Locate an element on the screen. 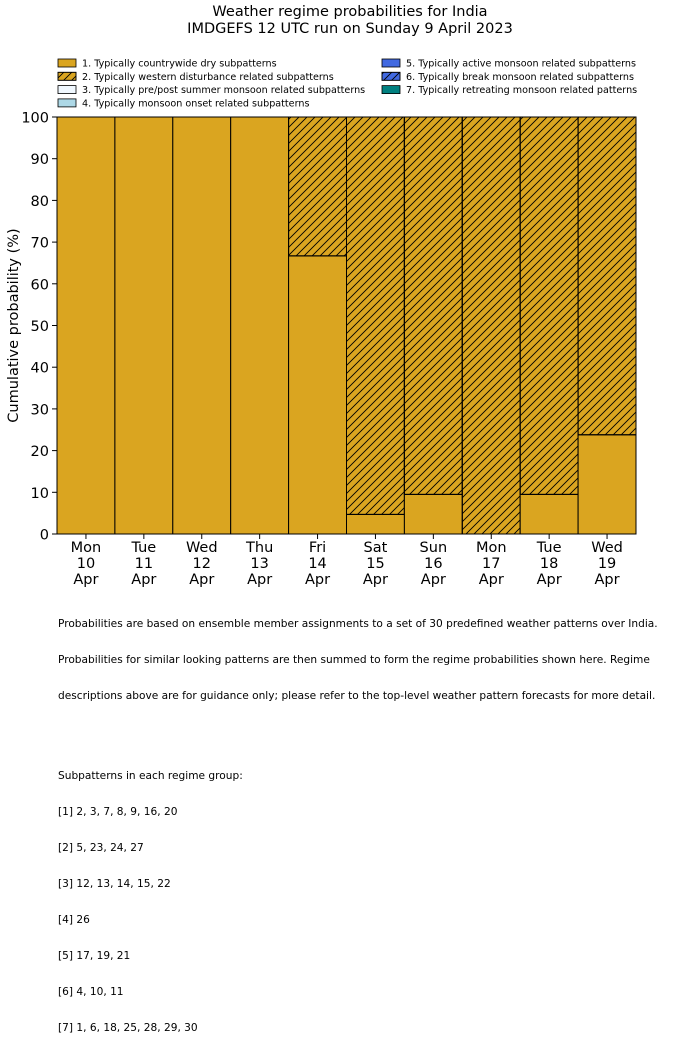 This screenshot has width=700, height=1046. x-tick-label: Mon 10 Apr is located at coordinates (86, 564).